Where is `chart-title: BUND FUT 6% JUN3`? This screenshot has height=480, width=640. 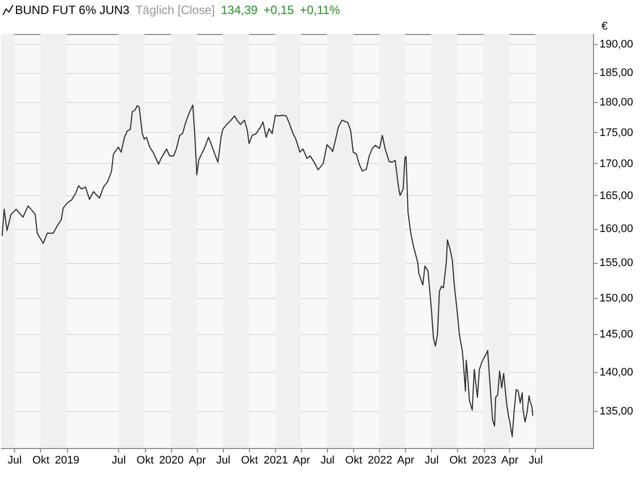 chart-title: BUND FUT 6% JUN3 is located at coordinates (72, 10).